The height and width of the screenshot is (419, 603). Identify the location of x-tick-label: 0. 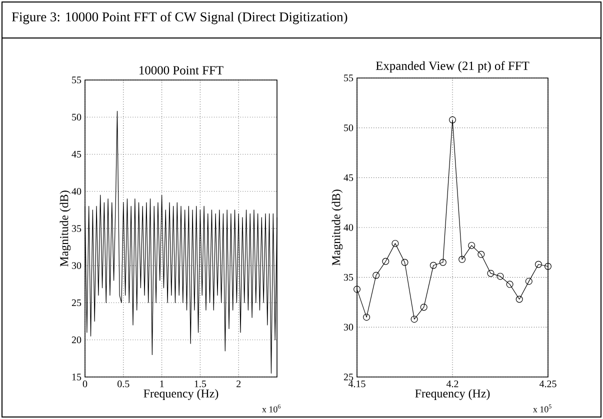
(85, 384).